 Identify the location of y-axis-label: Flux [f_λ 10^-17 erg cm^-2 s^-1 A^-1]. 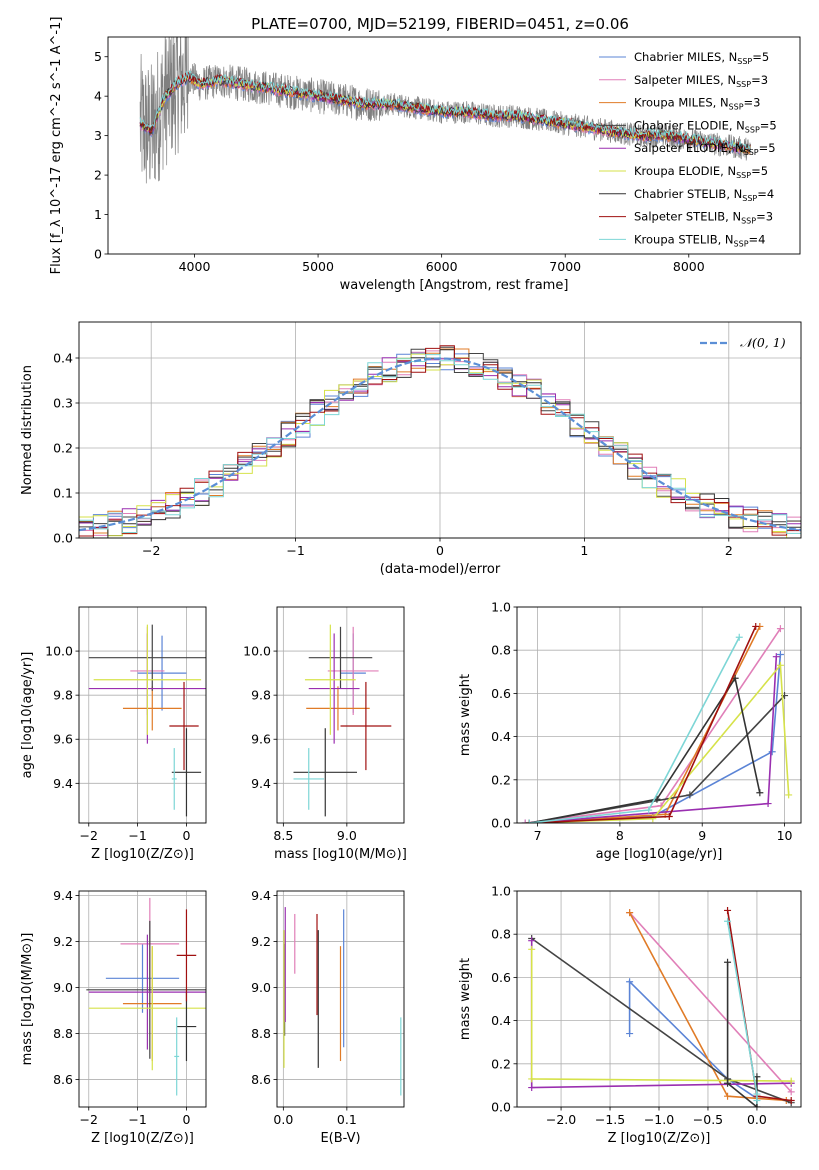
(56, 146).